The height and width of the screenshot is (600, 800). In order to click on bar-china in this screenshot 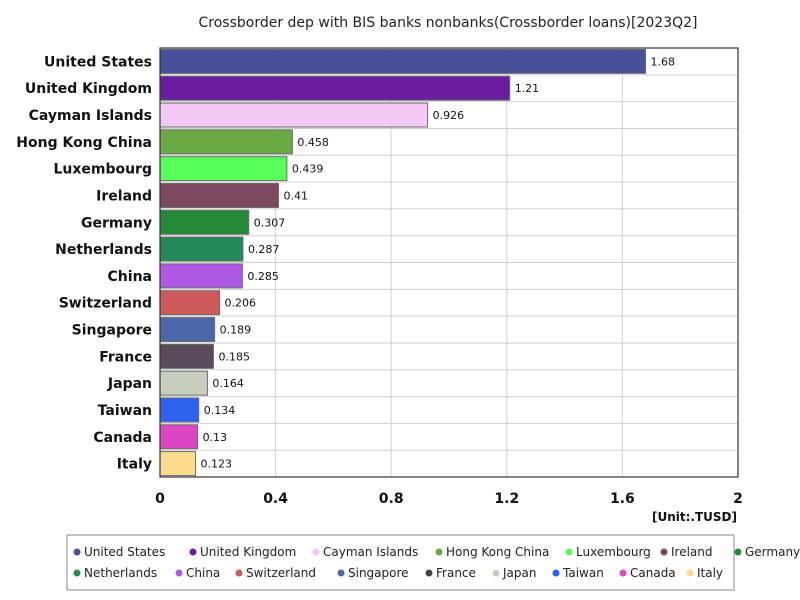, I will do `click(201, 276)`.